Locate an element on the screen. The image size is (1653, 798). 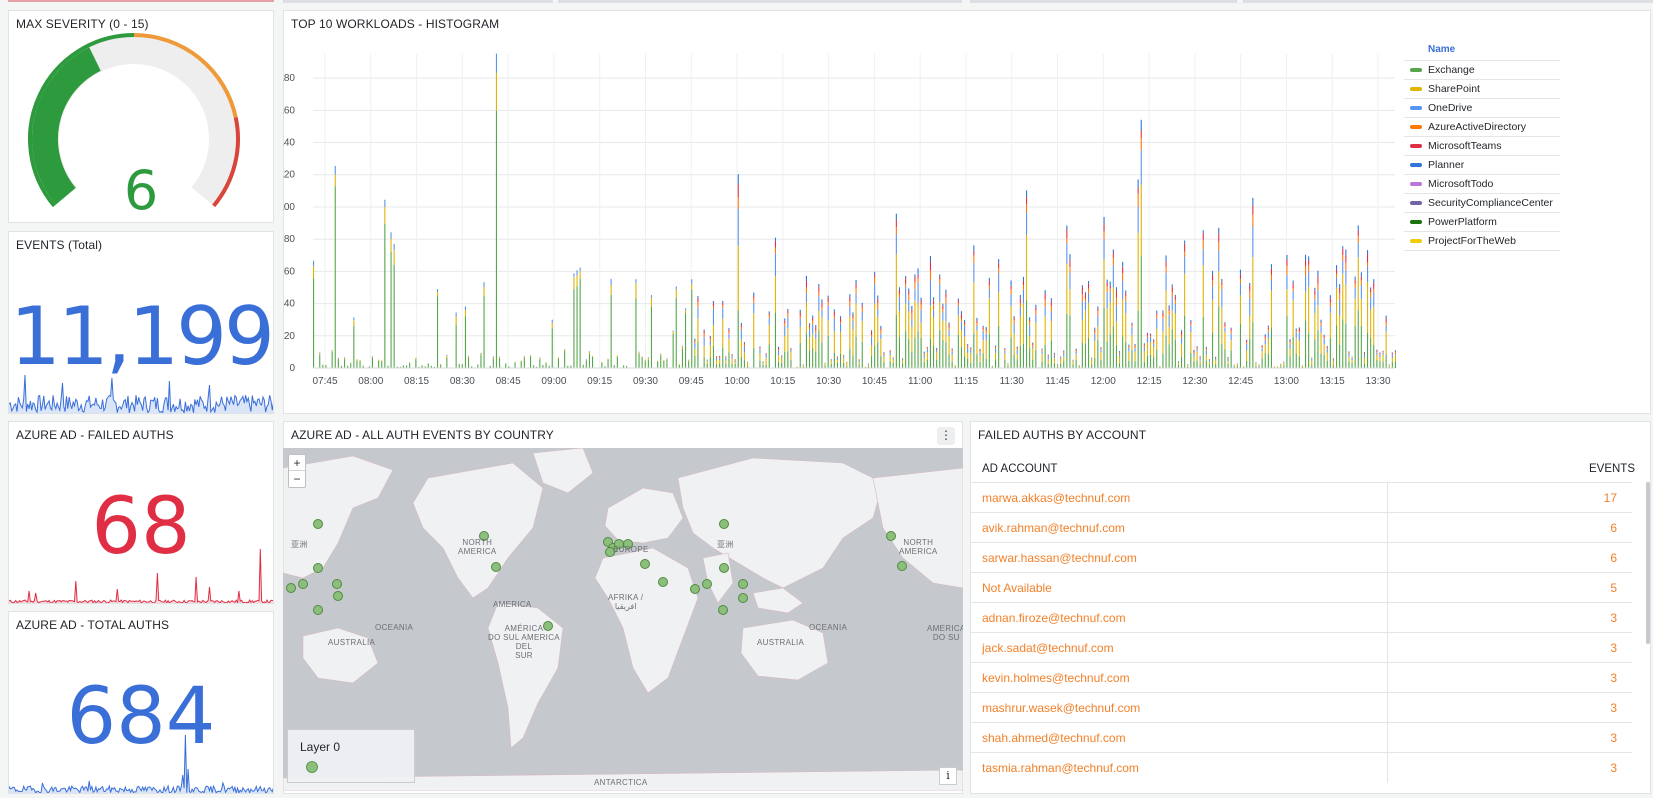
legend-swatch is located at coordinates (1416, 184).